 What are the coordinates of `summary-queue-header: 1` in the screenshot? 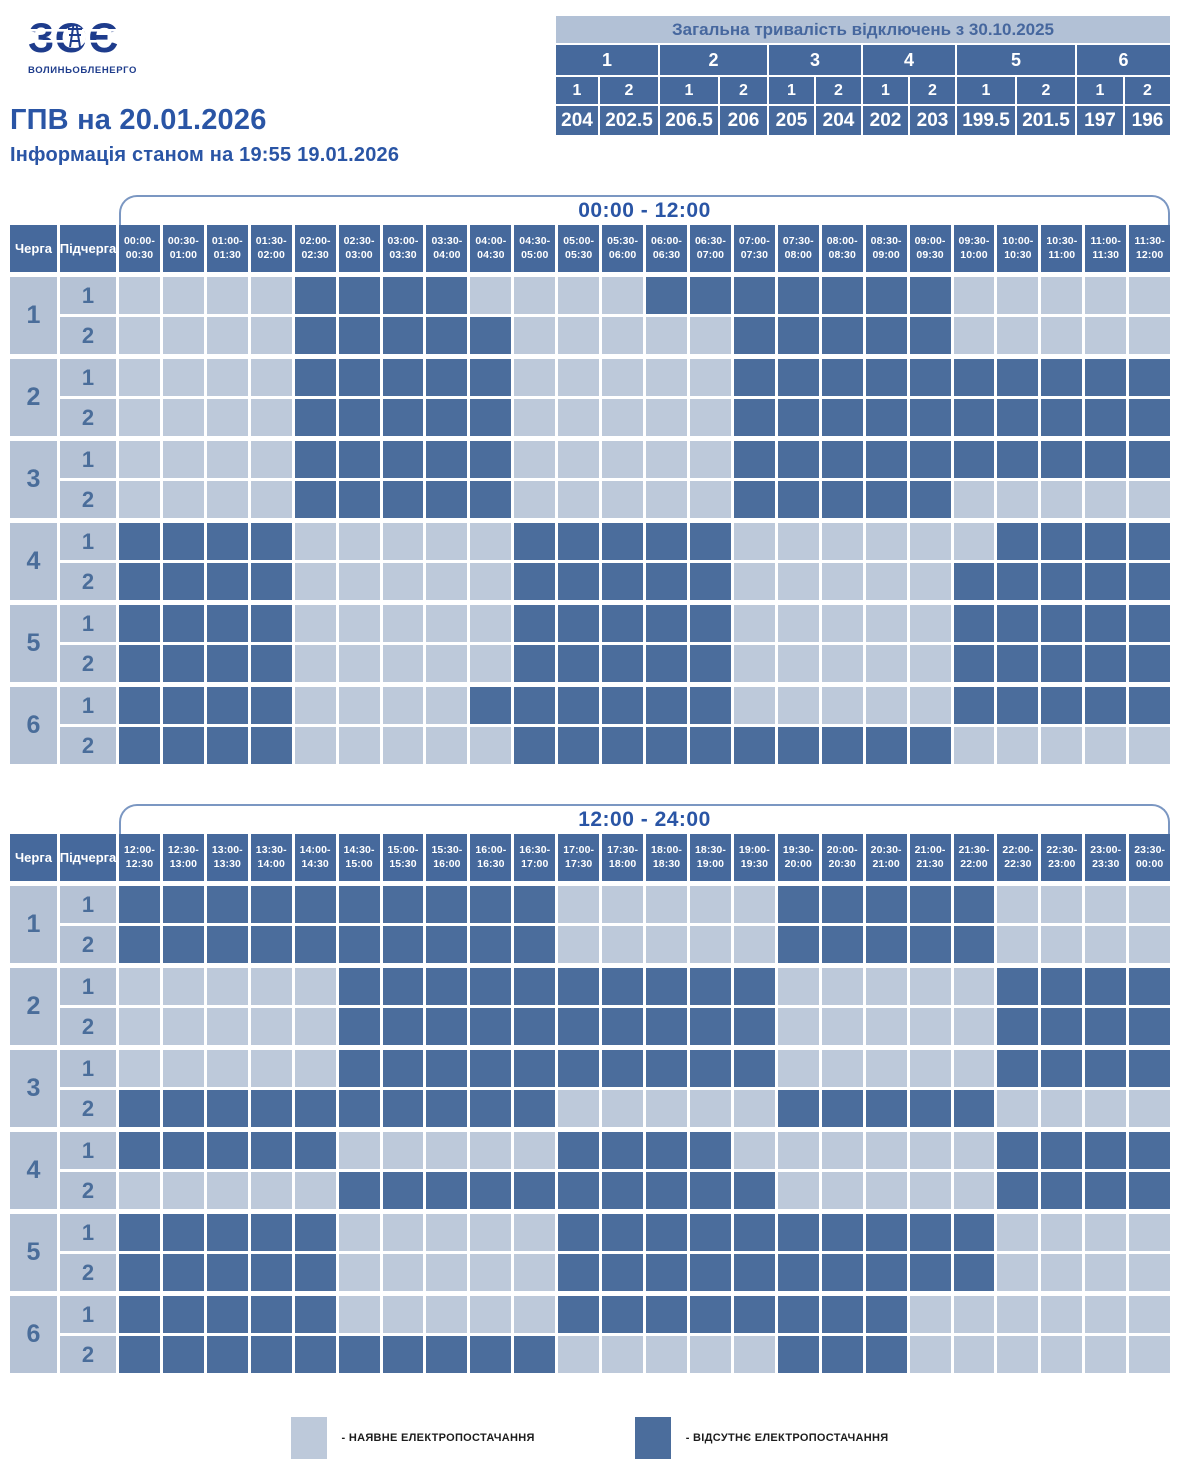 It's located at (607, 60).